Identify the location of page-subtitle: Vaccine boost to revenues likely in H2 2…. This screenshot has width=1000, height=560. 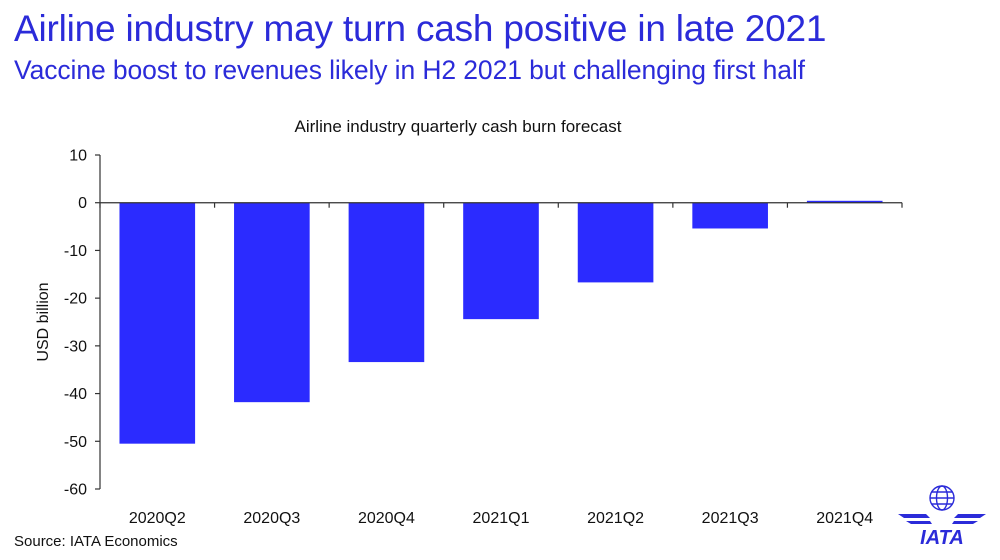
(409, 70).